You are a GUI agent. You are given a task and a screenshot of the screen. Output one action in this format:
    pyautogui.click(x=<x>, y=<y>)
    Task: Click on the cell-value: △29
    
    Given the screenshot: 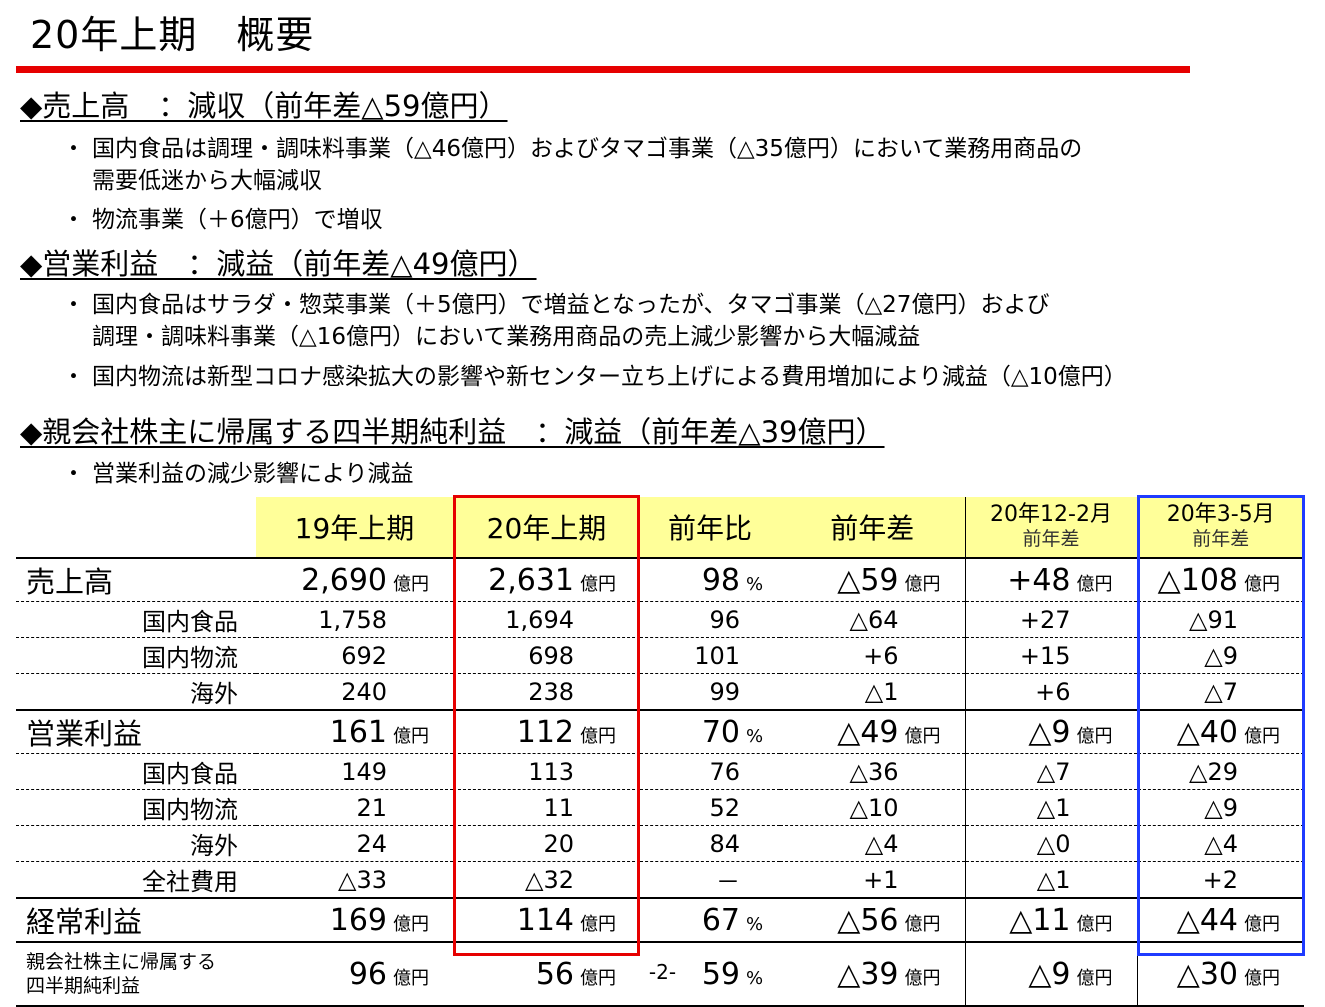 What is the action you would take?
    pyautogui.click(x=1213, y=771)
    